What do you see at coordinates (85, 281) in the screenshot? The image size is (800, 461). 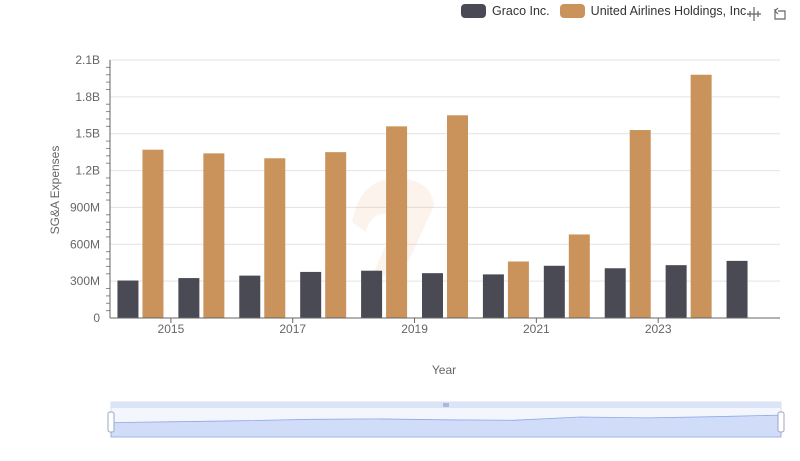 I see `y-tick-label: 300M` at bounding box center [85, 281].